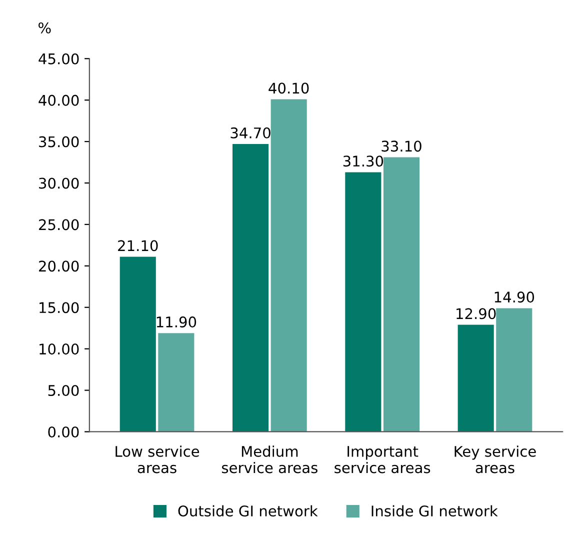  What do you see at coordinates (59, 308) in the screenshot?
I see `y-tick-label: 15.00` at bounding box center [59, 308].